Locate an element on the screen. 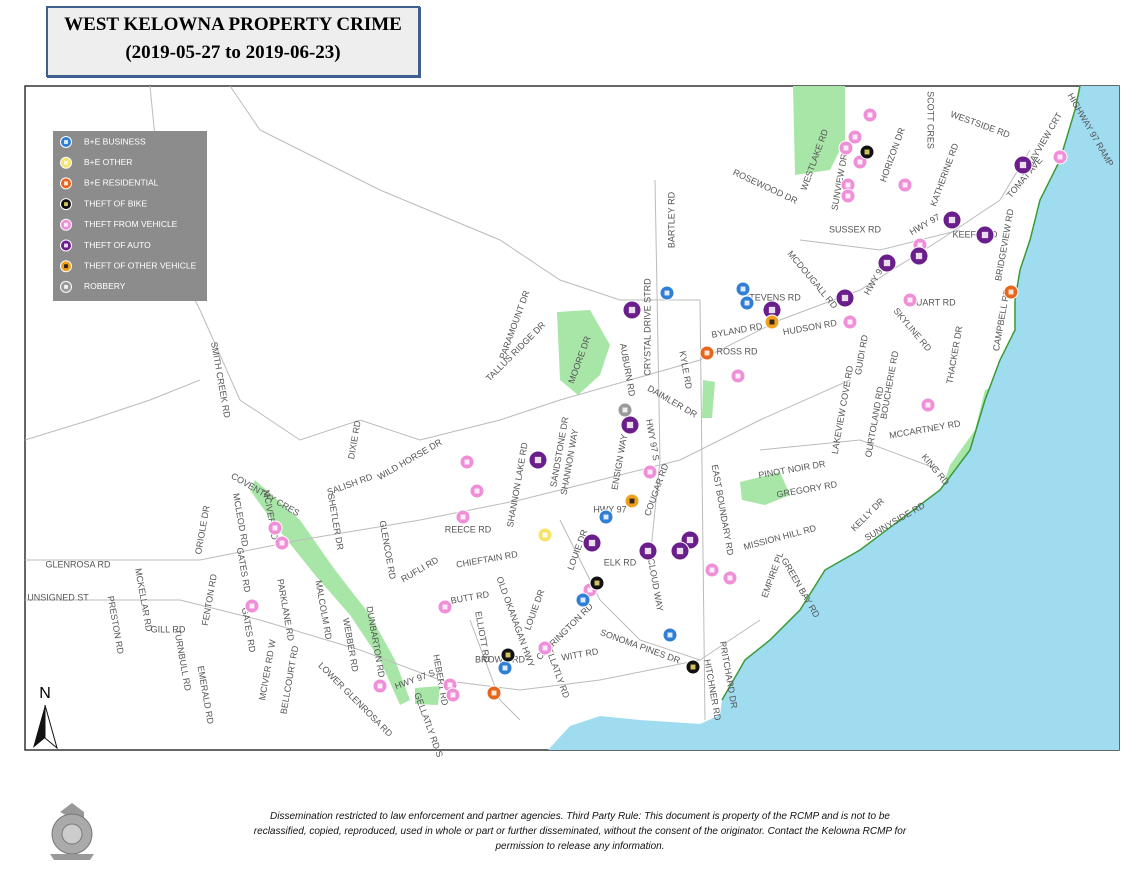 This screenshot has width=1128, height=875. street-label: STUART RD is located at coordinates (930, 302).